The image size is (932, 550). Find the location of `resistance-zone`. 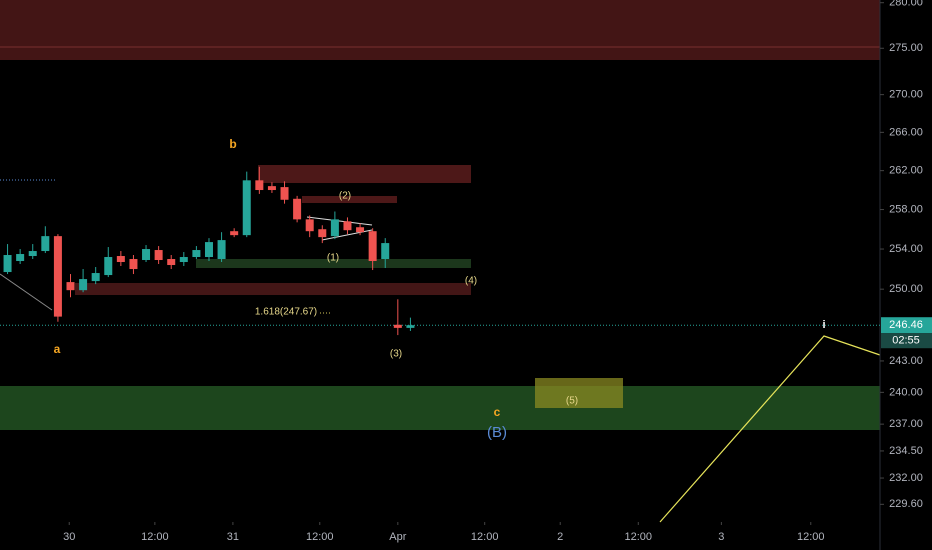

resistance-zone is located at coordinates (440, 30).